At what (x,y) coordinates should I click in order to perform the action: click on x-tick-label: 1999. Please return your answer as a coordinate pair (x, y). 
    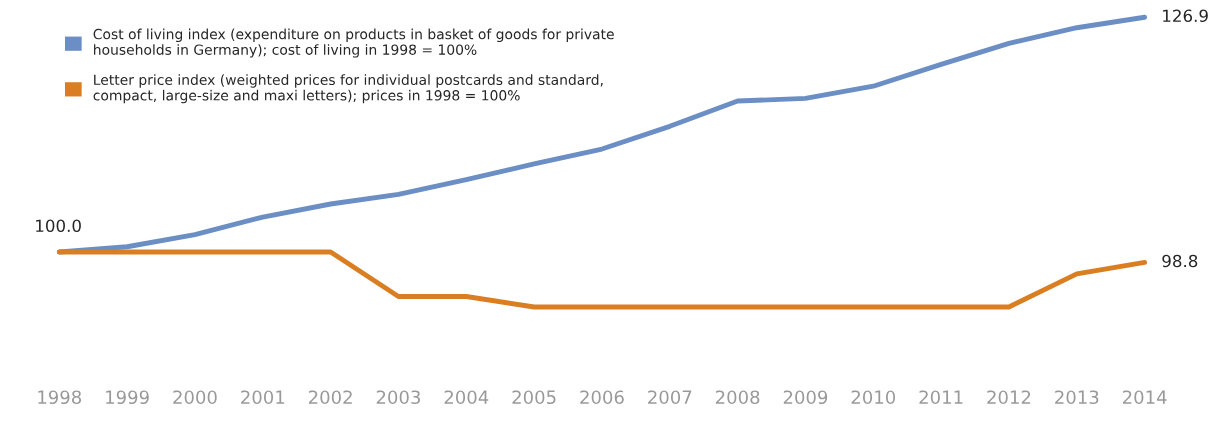
    Looking at the image, I should click on (127, 397).